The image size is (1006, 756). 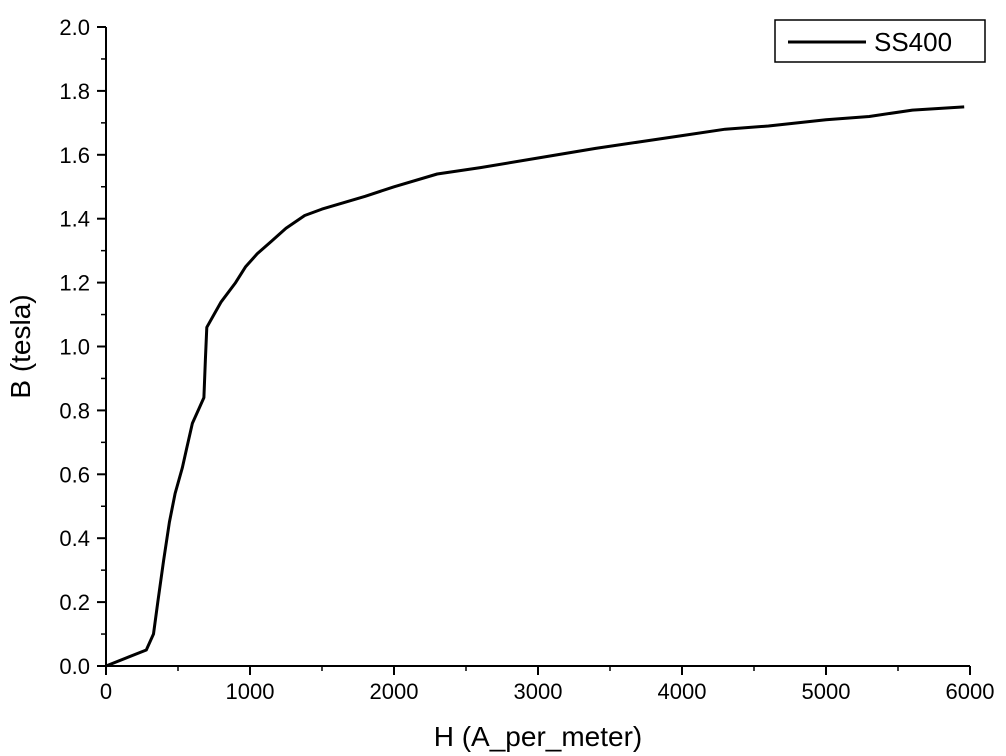 What do you see at coordinates (74, 602) in the screenshot?
I see `y-tick-label: 0.2` at bounding box center [74, 602].